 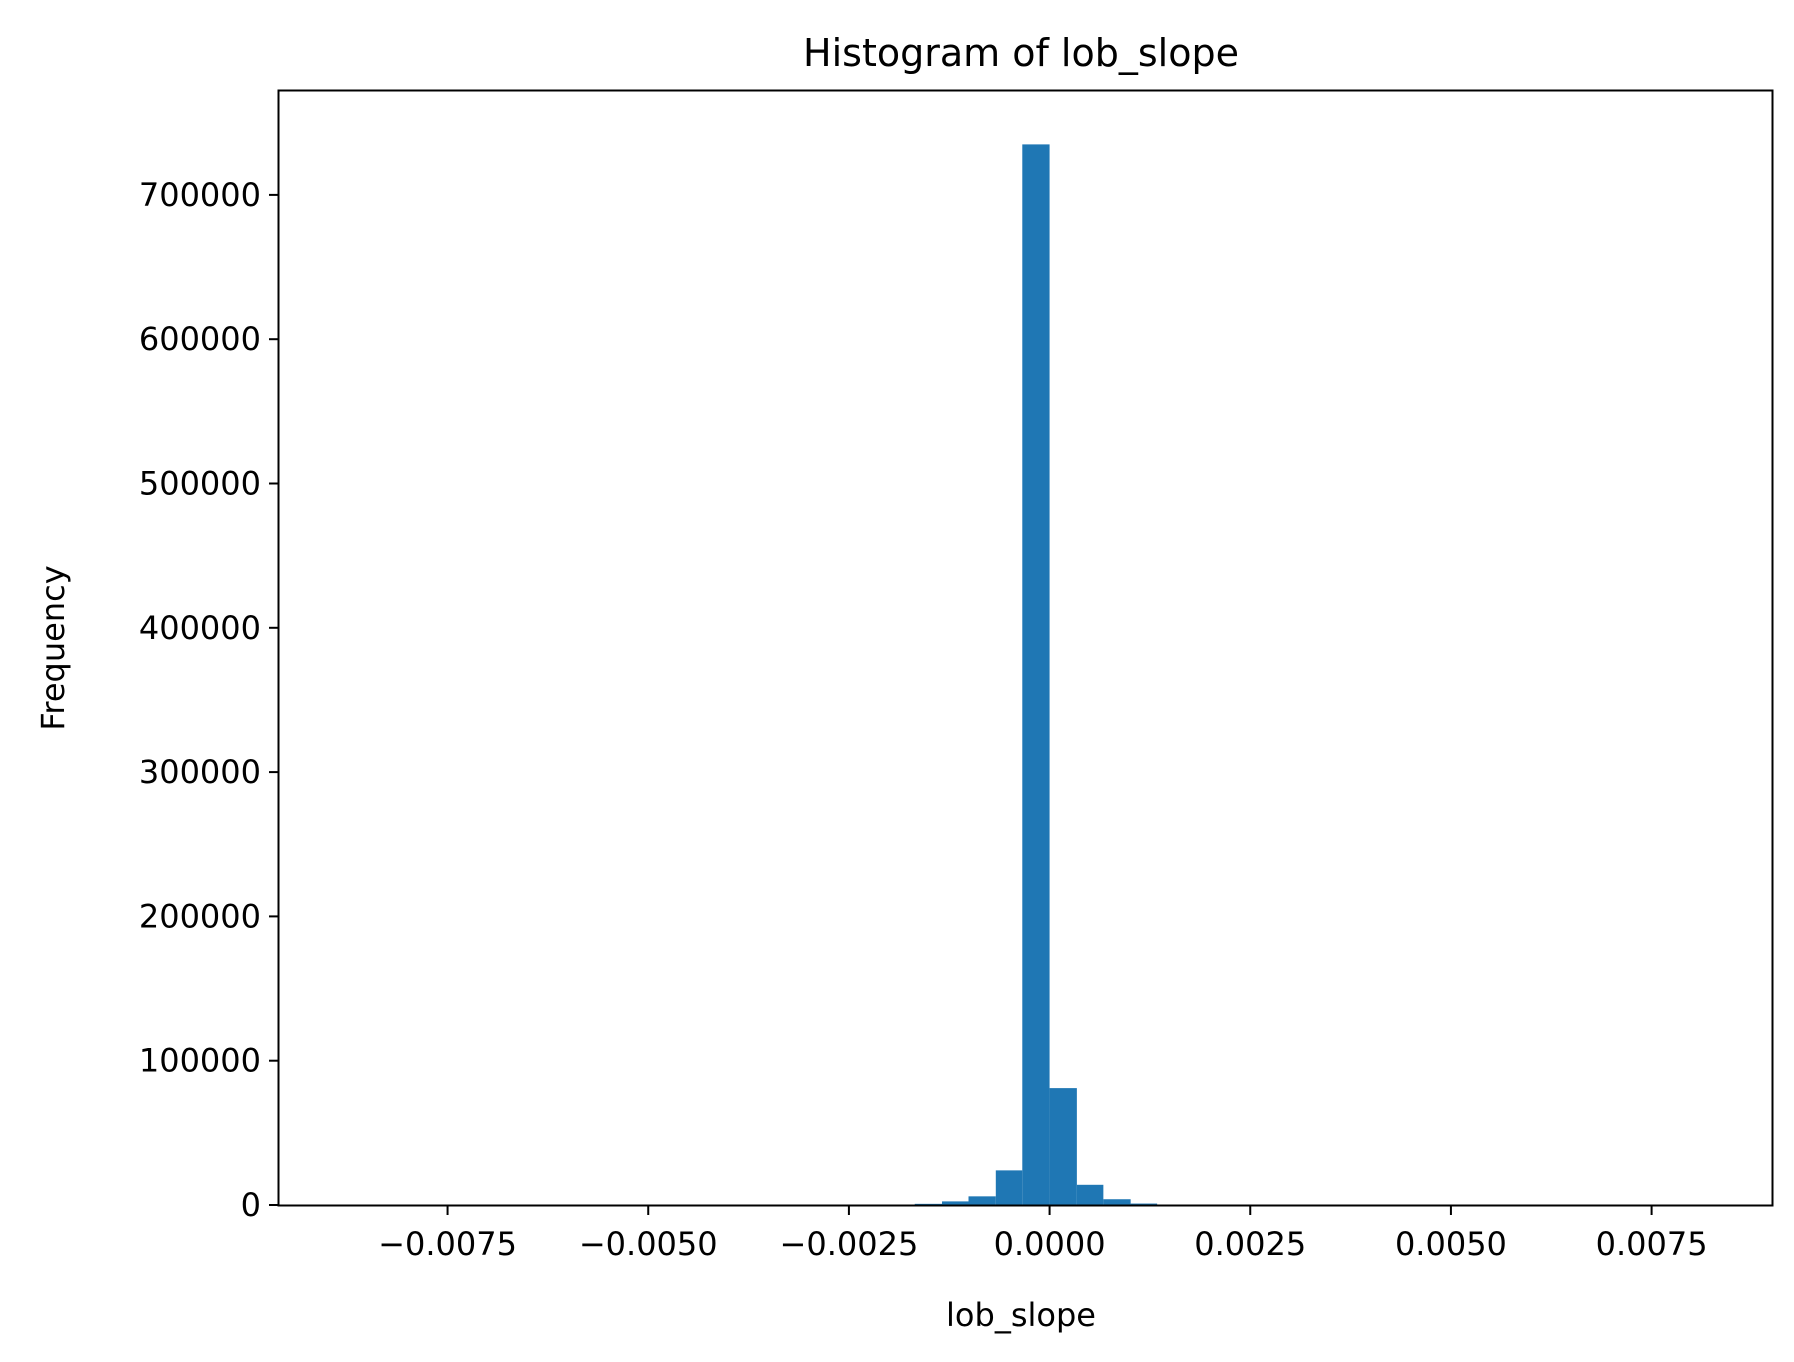 What do you see at coordinates (648, 1244) in the screenshot?
I see `x-tick-label: −0.0050` at bounding box center [648, 1244].